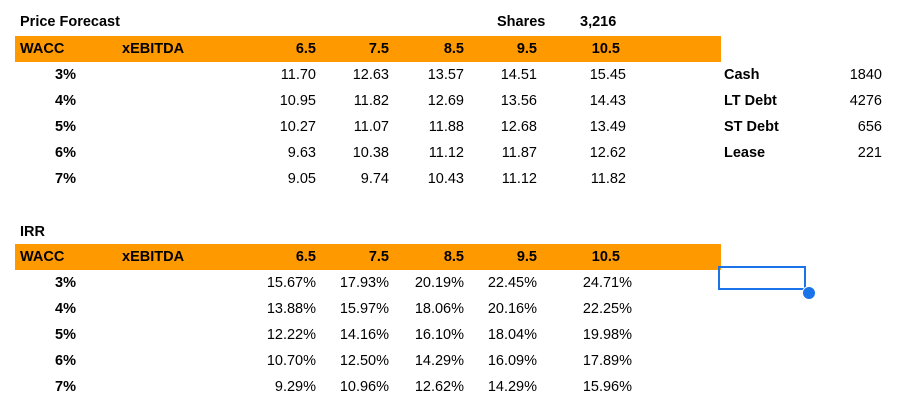  What do you see at coordinates (607, 361) in the screenshot?
I see `irr-cell: 17.89%` at bounding box center [607, 361].